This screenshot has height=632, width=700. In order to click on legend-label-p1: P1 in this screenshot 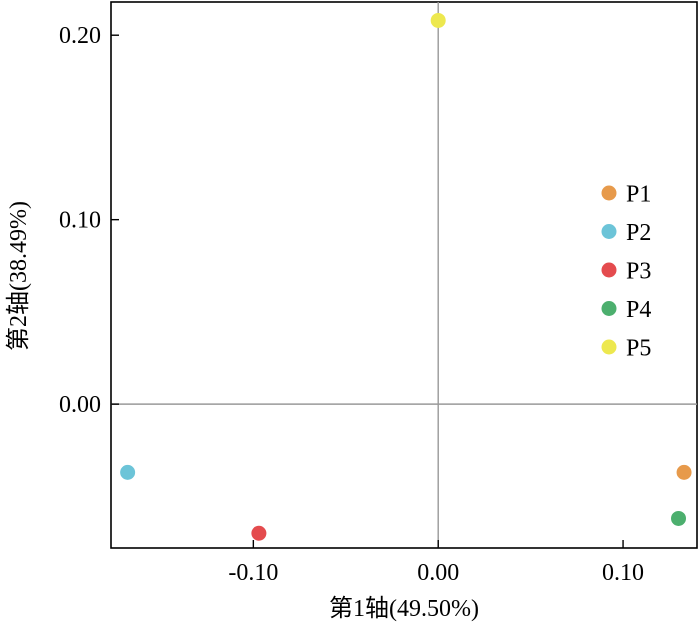, I will do `click(638, 195)`.